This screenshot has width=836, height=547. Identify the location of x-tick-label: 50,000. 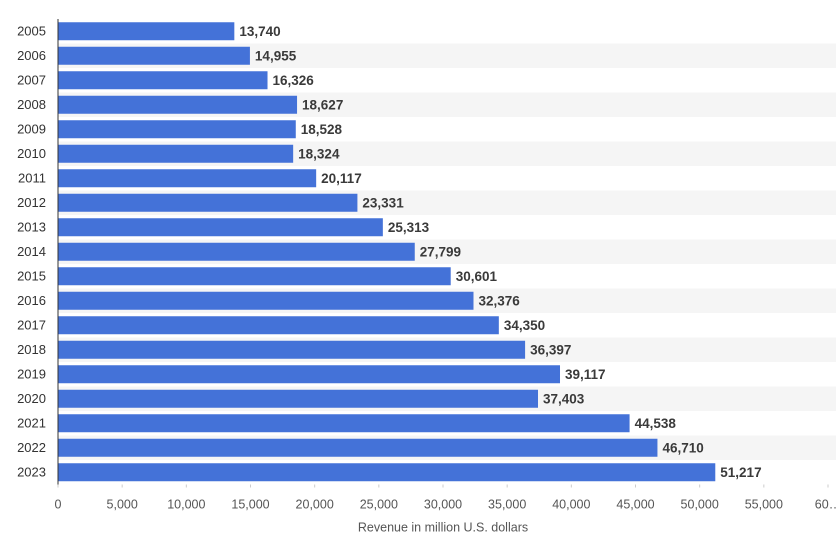
(700, 504).